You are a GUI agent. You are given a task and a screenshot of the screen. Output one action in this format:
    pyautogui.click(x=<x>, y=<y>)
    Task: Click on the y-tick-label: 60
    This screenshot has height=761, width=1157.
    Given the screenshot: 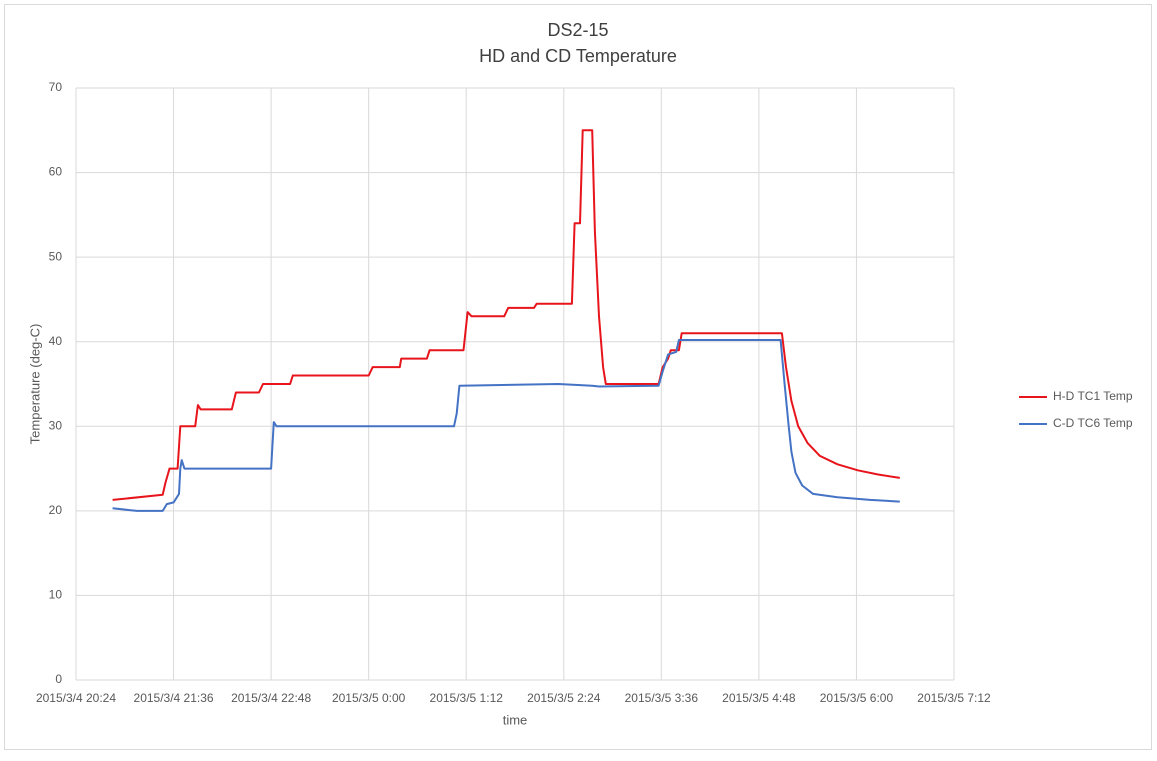 What is the action you would take?
    pyautogui.click(x=56, y=172)
    